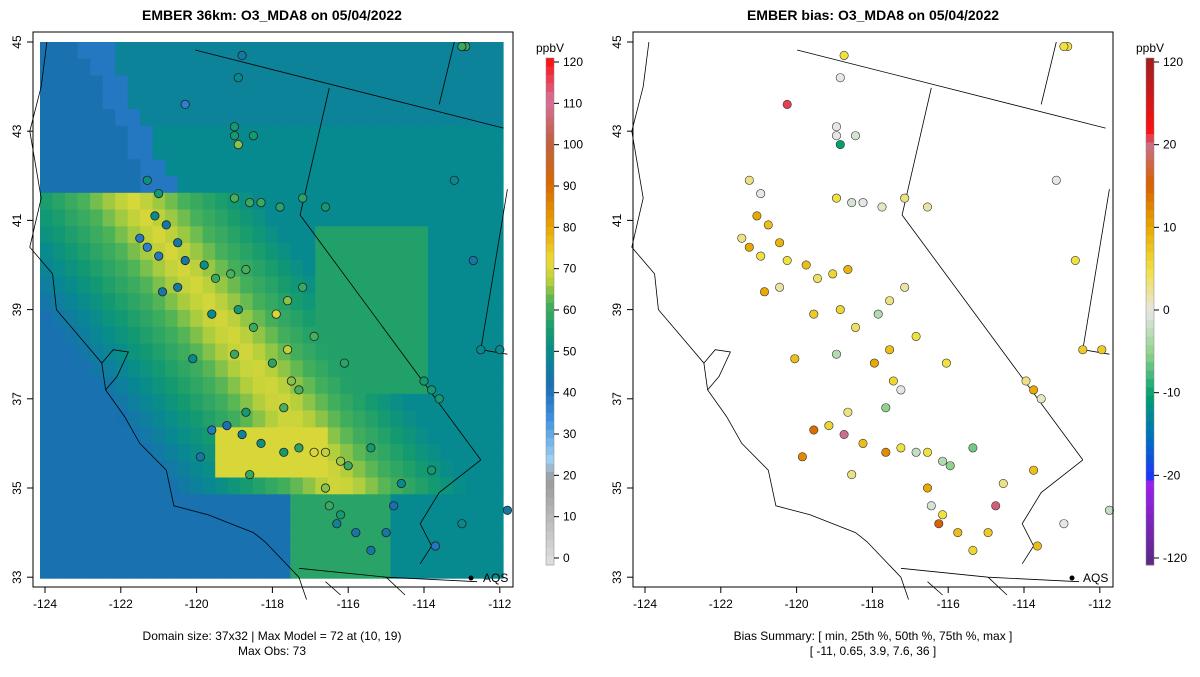  I want to click on state-border, so click(935, 588).